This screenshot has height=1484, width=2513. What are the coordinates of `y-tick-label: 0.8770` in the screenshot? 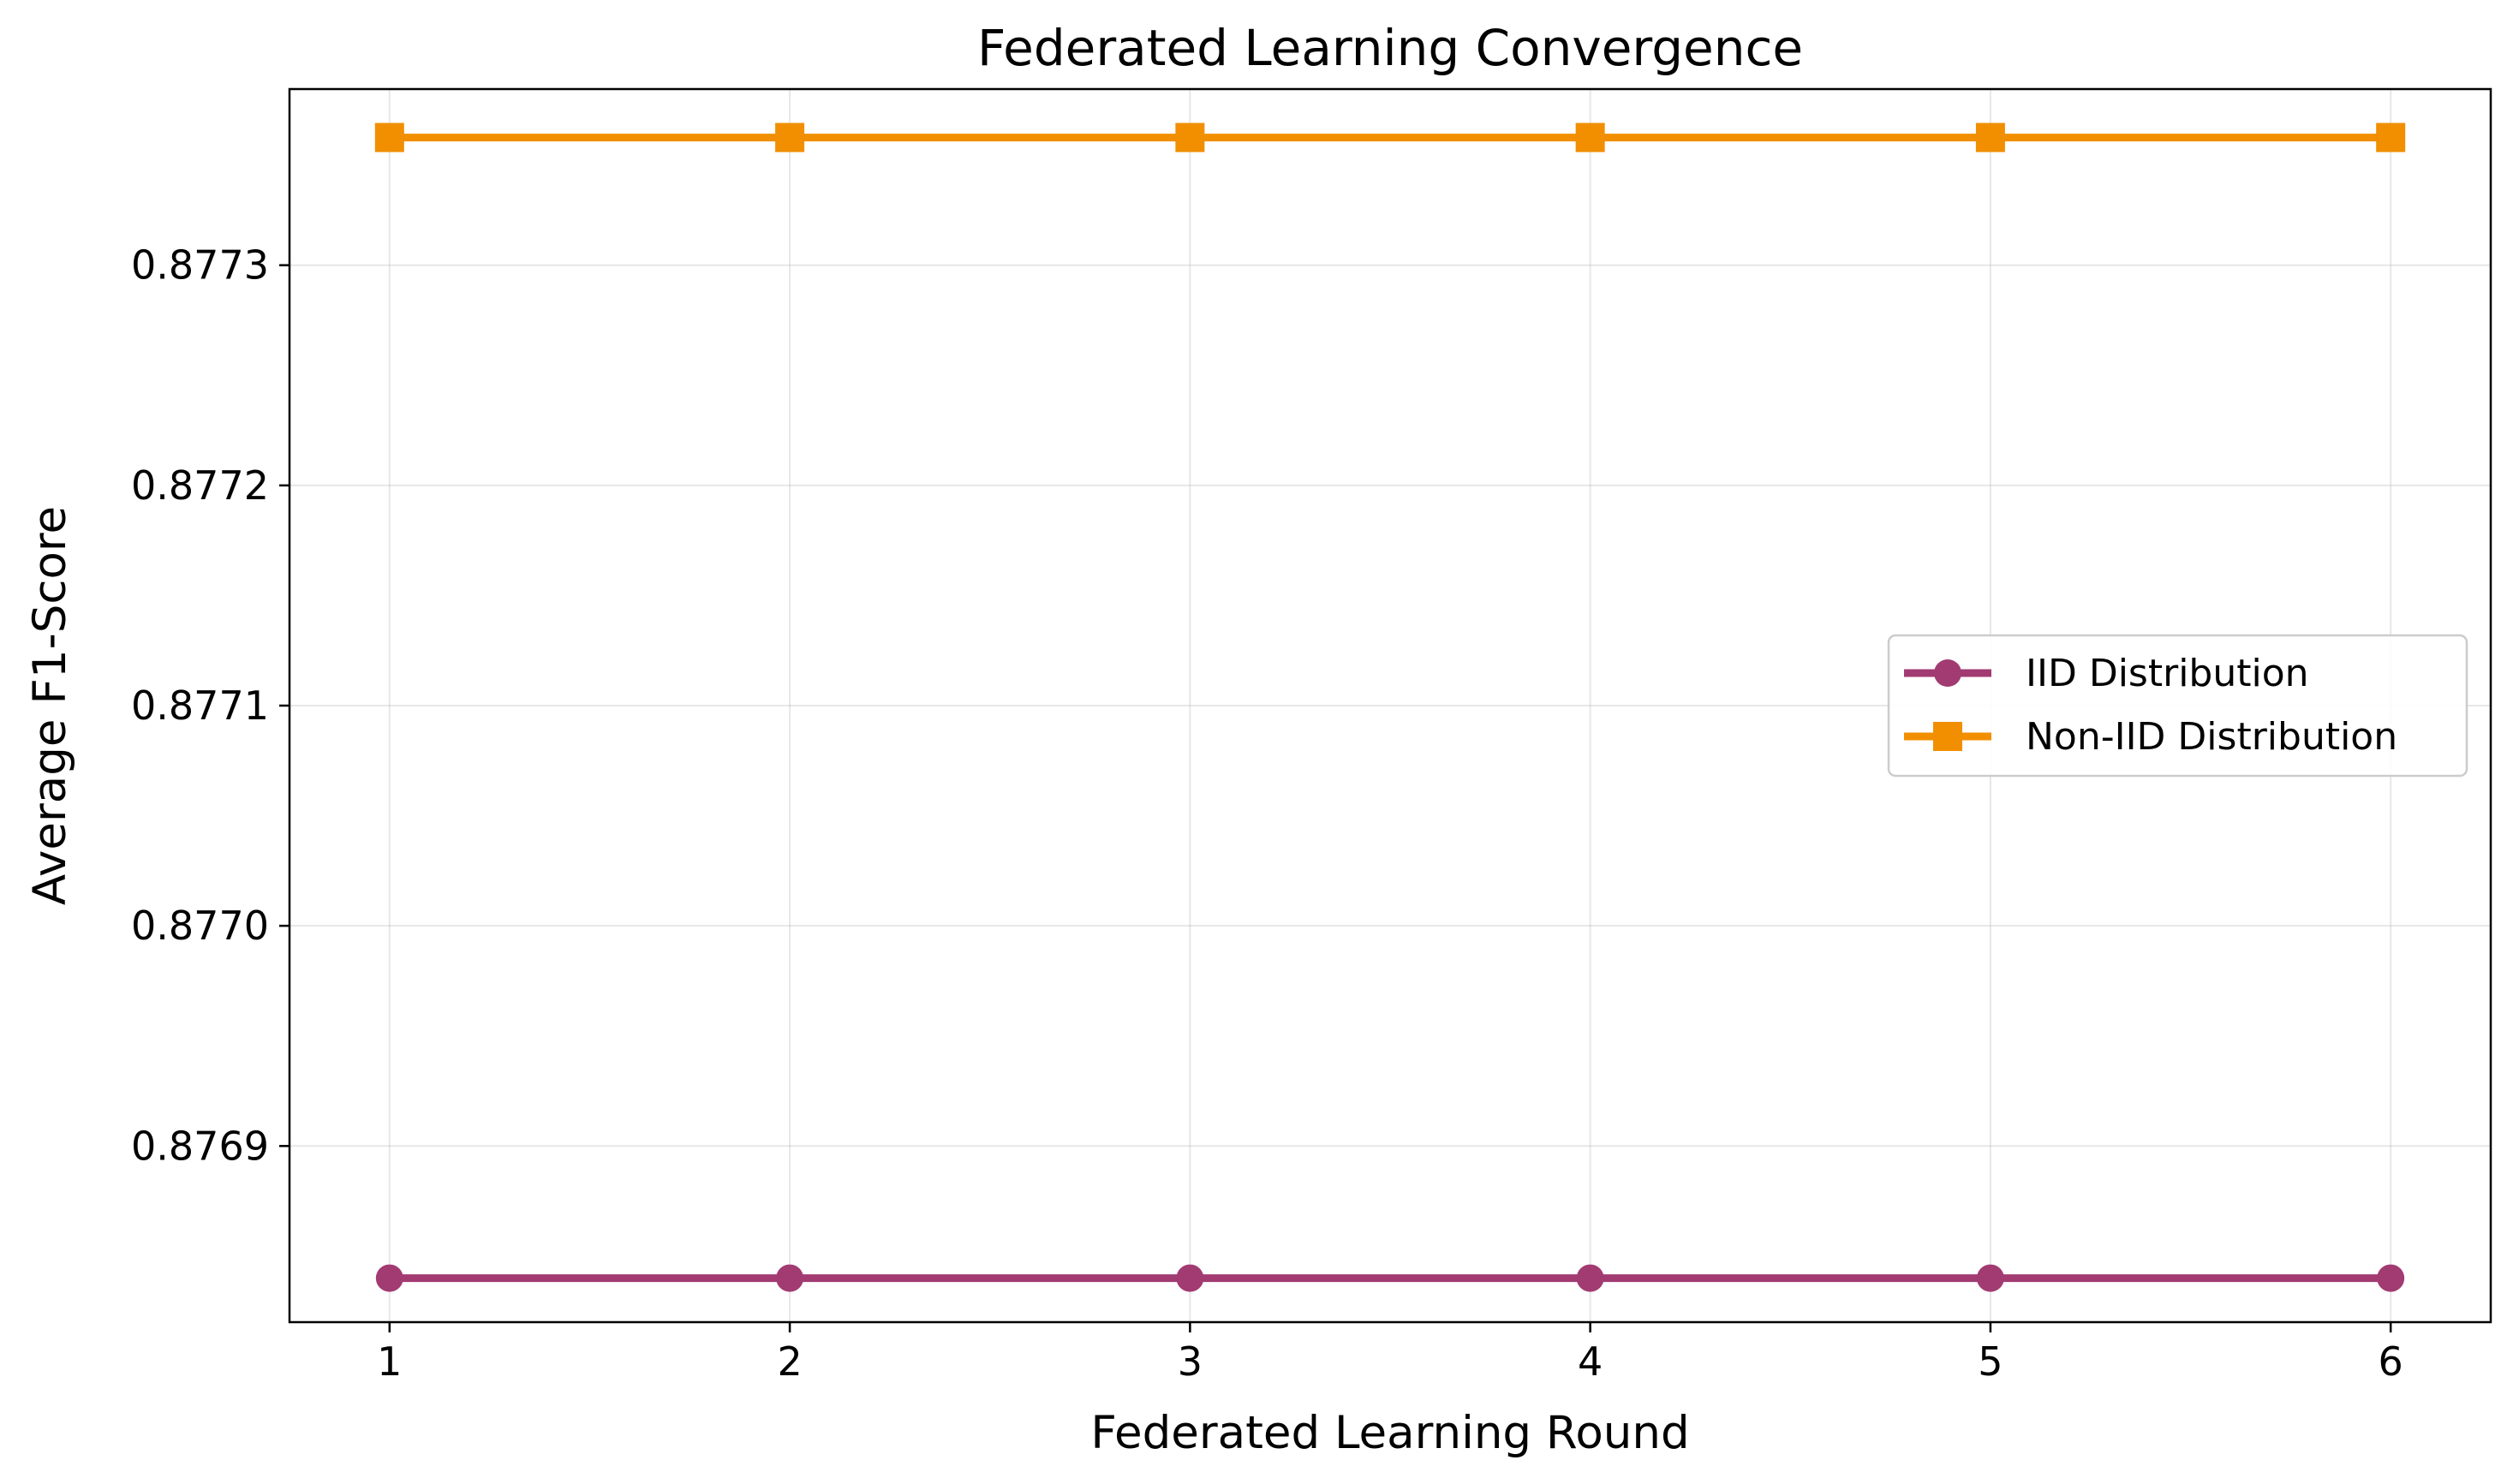 It's located at (200, 926).